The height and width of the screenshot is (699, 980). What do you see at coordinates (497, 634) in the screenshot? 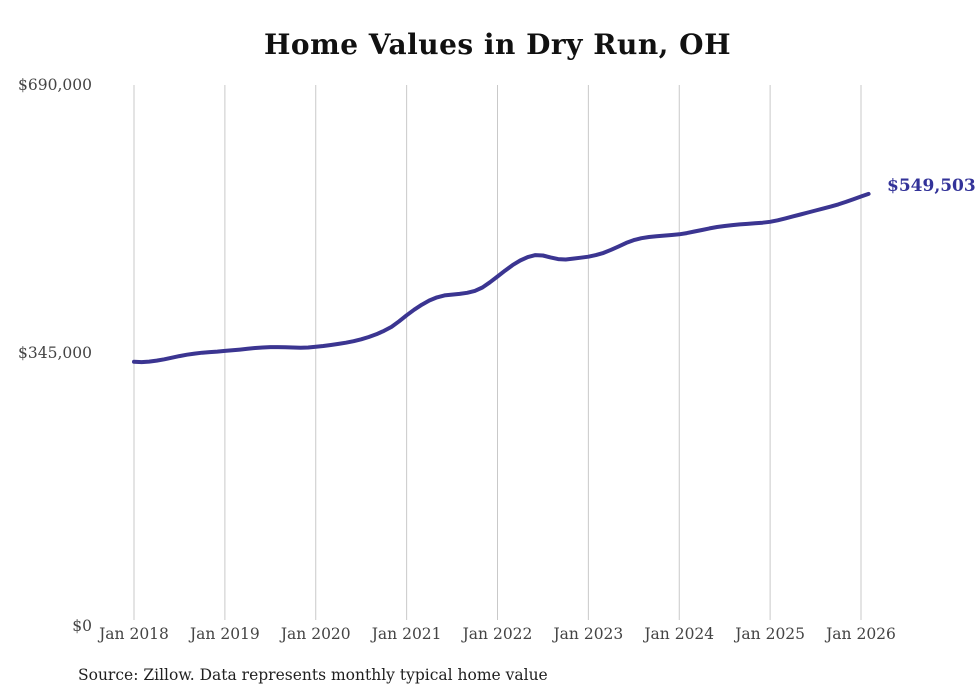
I see `x-tick-label: Jan 2022` at bounding box center [497, 634].